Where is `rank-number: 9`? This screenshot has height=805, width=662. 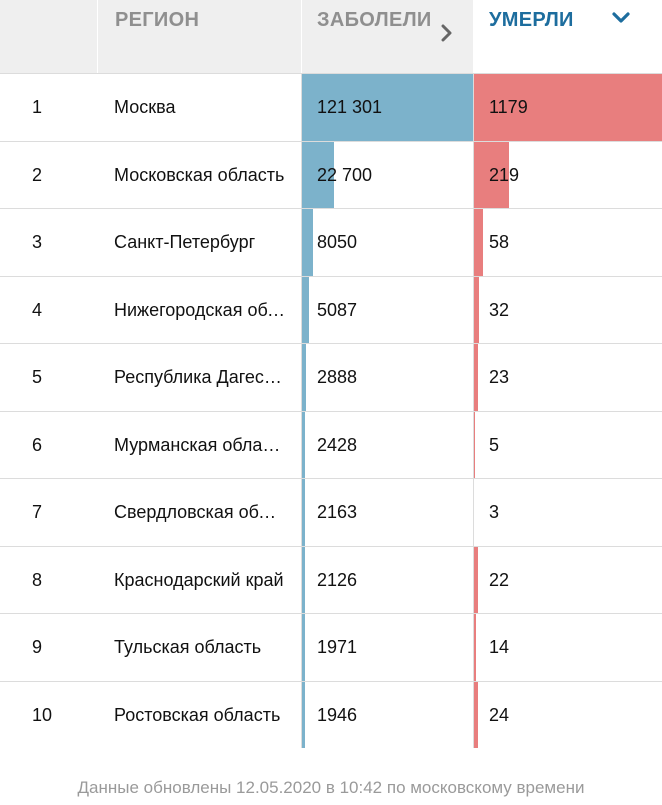
rank-number: 9 is located at coordinates (37, 647).